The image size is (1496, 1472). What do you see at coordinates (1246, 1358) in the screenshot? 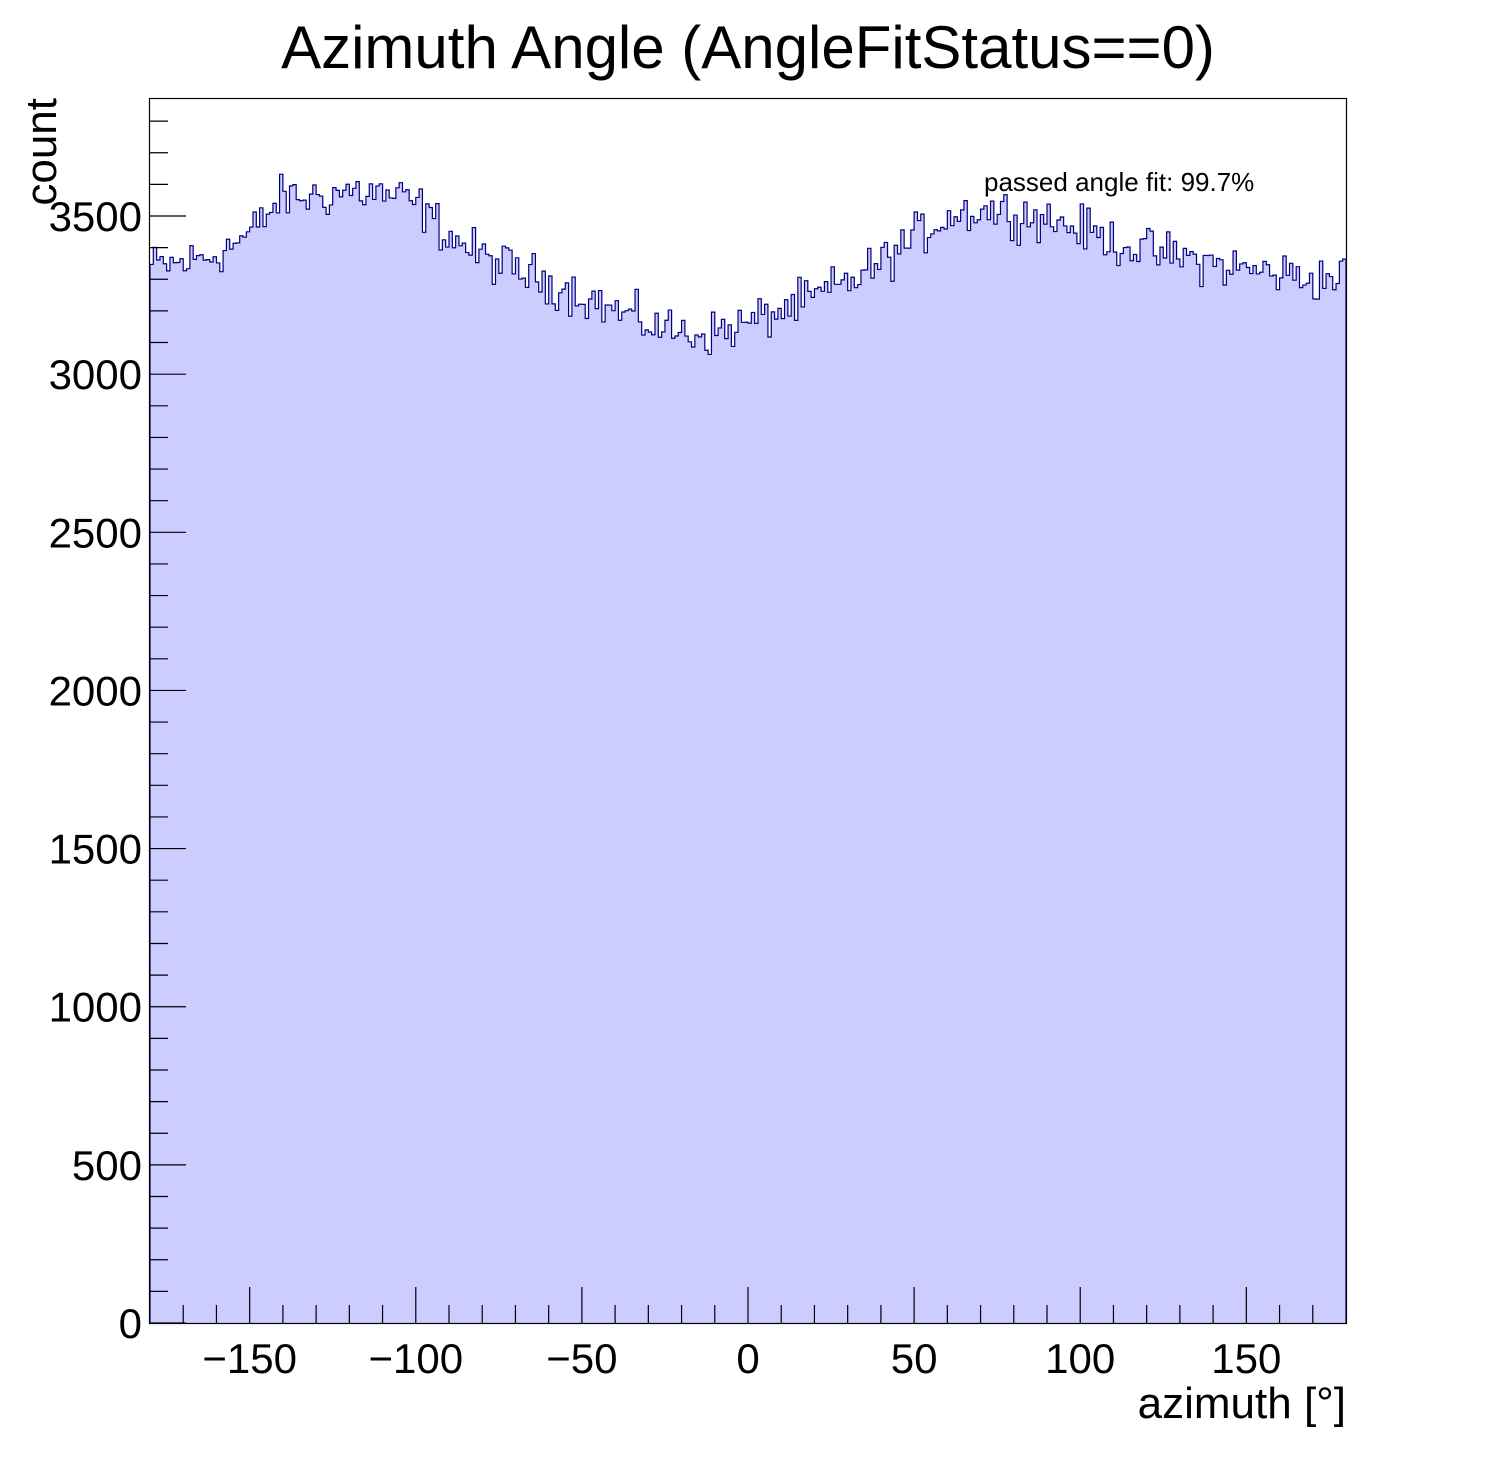
I see `x-tick-label: 150` at bounding box center [1246, 1358].